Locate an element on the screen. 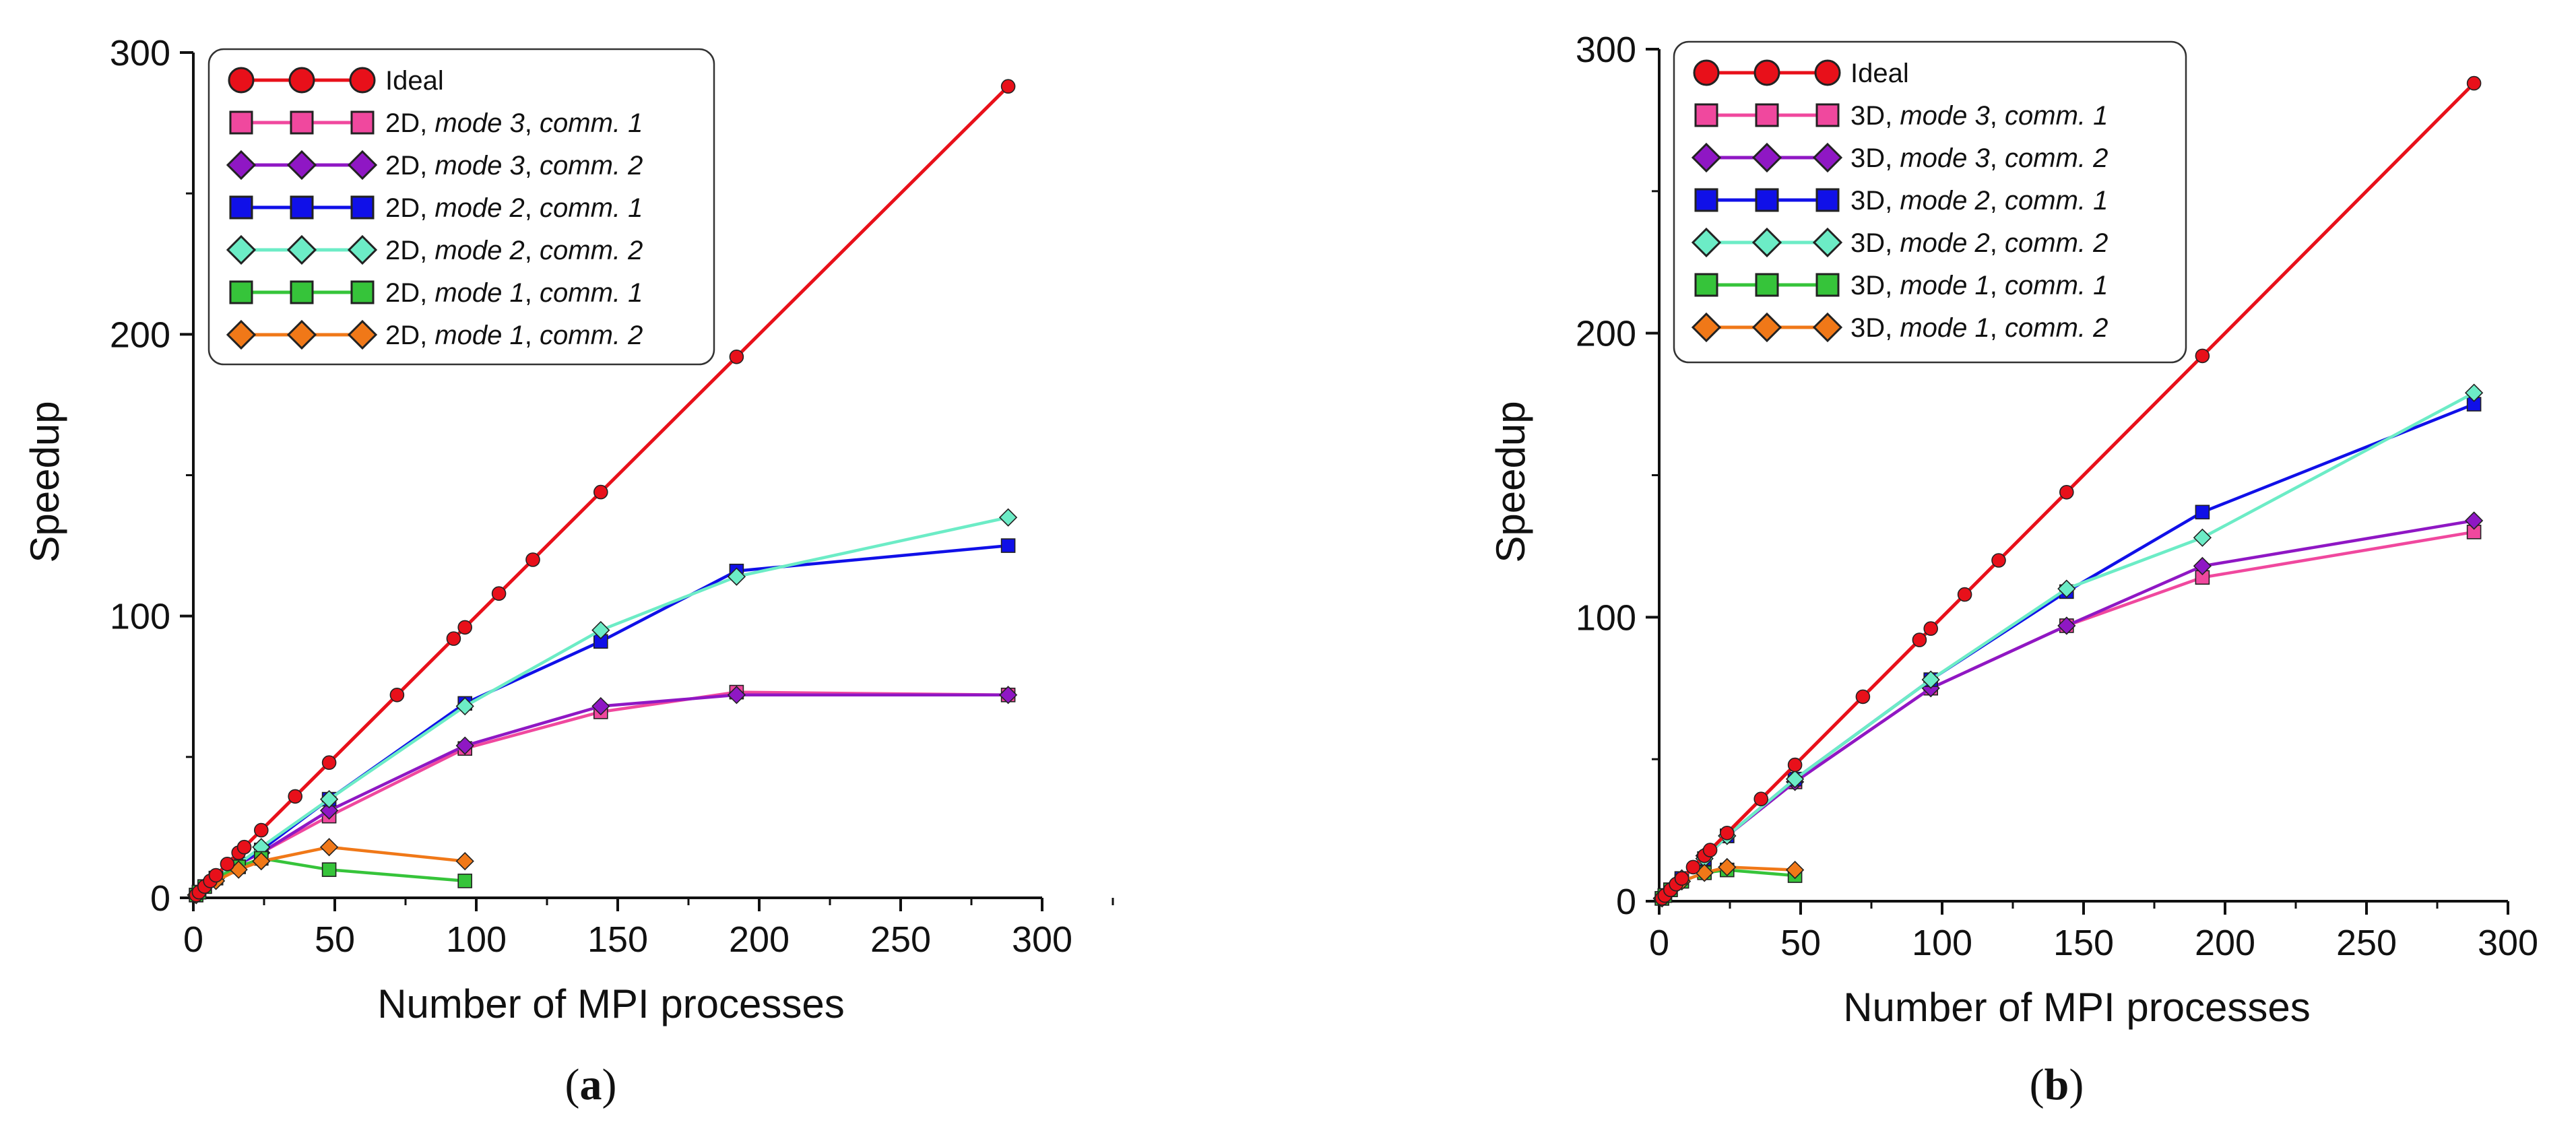 Image resolution: width=2576 pixels, height=1143 pixels. legend-item: 3D, mode 1, comm. 2 is located at coordinates (1899, 327).